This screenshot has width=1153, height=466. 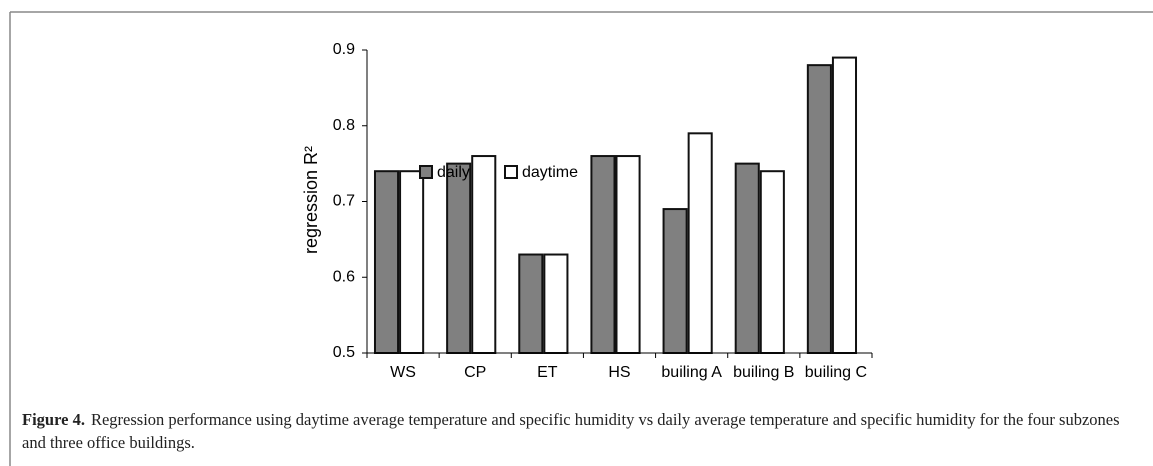 What do you see at coordinates (763, 372) in the screenshot?
I see `x-tick-label: builing B` at bounding box center [763, 372].